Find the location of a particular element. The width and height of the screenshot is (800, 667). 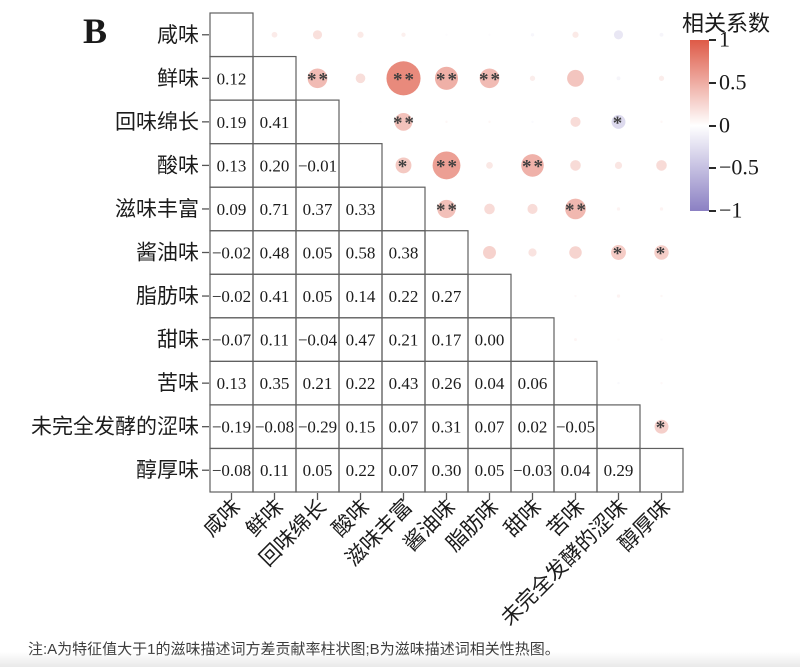

correlation-value: 0.09 is located at coordinates (232, 209).